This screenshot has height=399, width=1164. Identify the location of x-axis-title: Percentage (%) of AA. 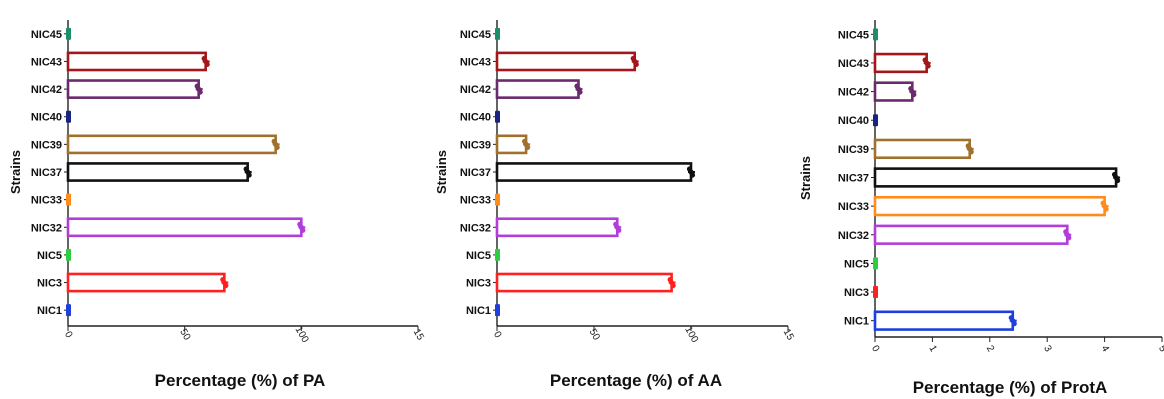
(636, 380).